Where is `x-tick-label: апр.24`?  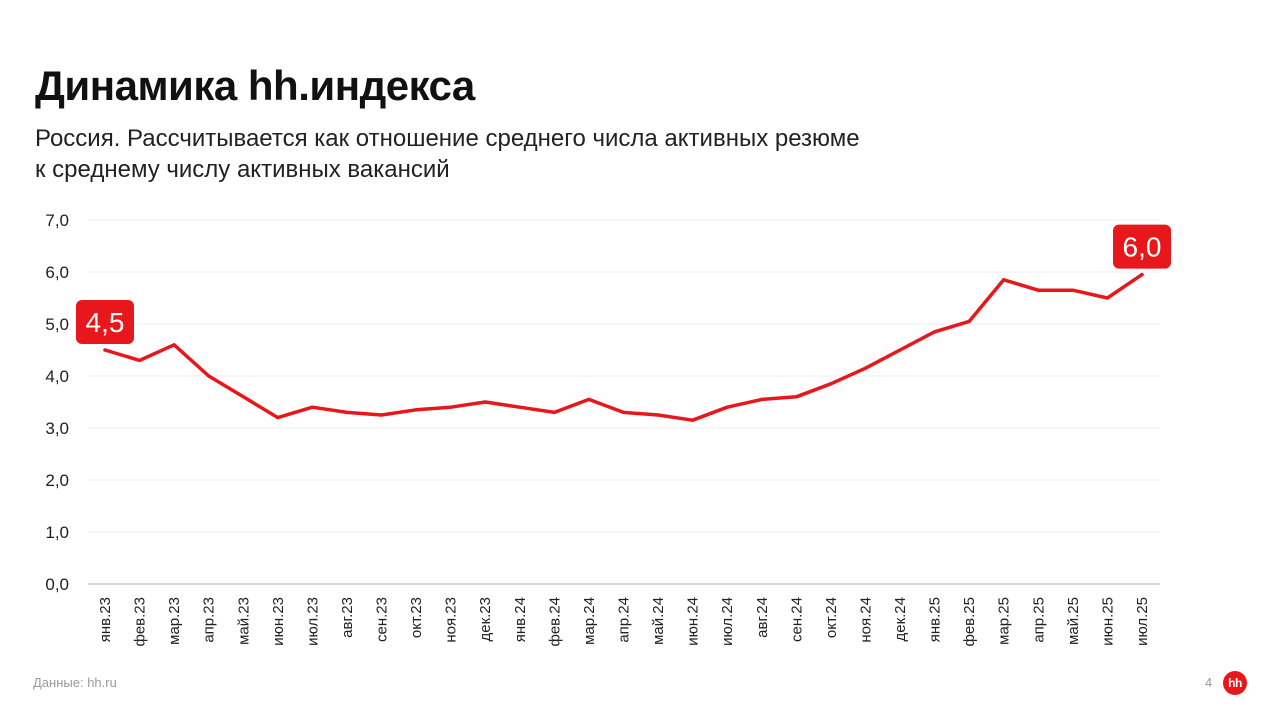 x-tick-label: апр.24 is located at coordinates (624, 620).